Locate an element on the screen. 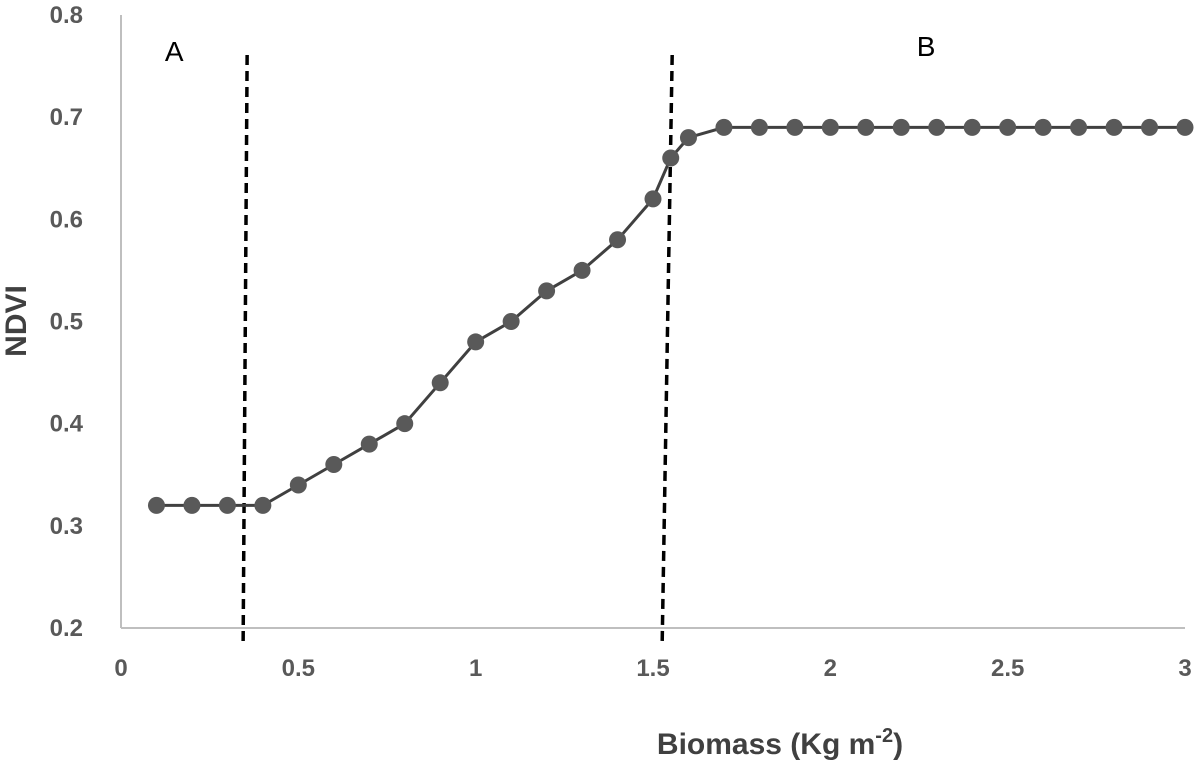  x-axis-title: Biomass (Kg m-2) is located at coordinates (780, 743).